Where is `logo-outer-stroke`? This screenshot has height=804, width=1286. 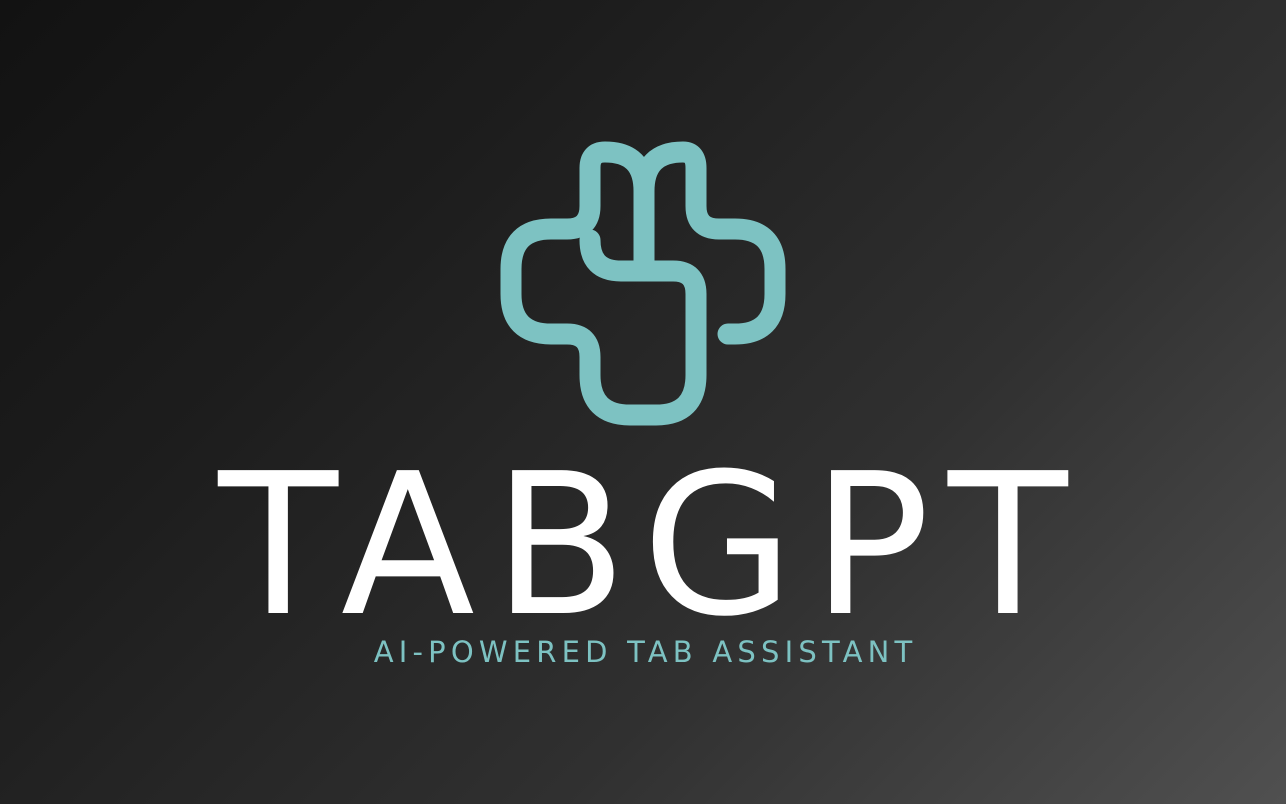
logo-outer-stroke is located at coordinates (603, 283).